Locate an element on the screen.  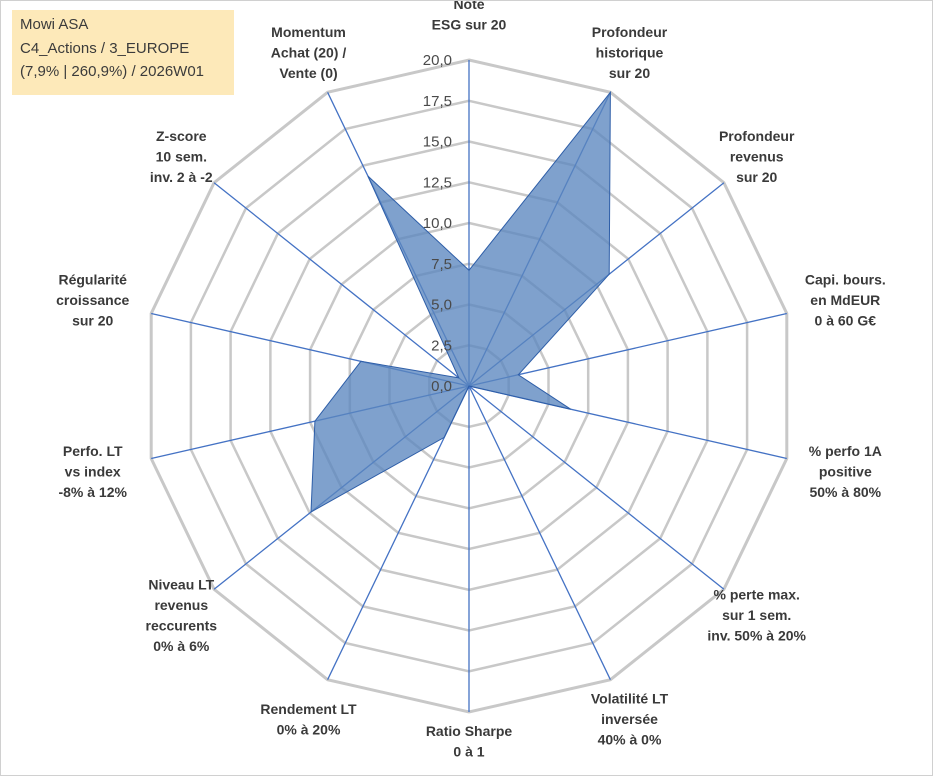
axis-label-line: 40% à 0% is located at coordinates (630, 740).